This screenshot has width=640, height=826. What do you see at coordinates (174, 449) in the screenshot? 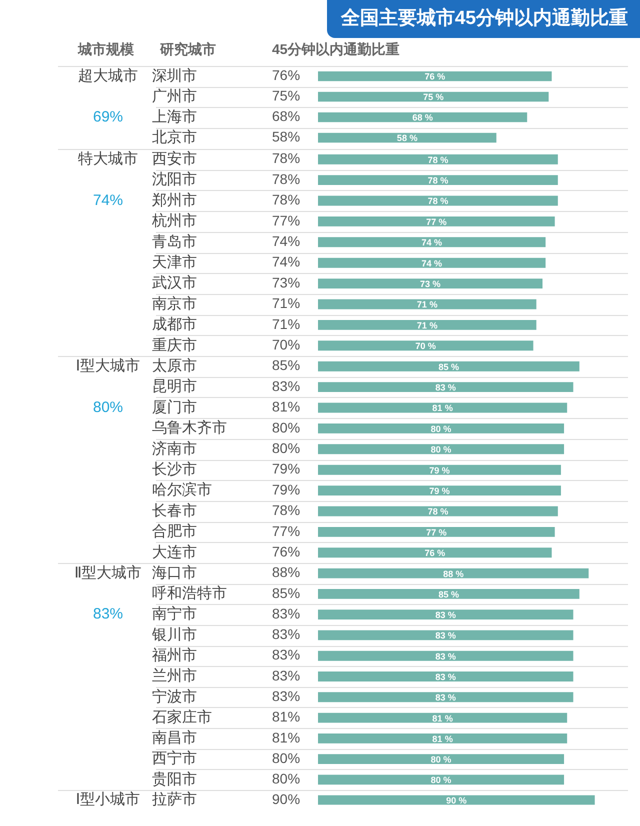
I see `y-tick-label: 济南市` at bounding box center [174, 449].